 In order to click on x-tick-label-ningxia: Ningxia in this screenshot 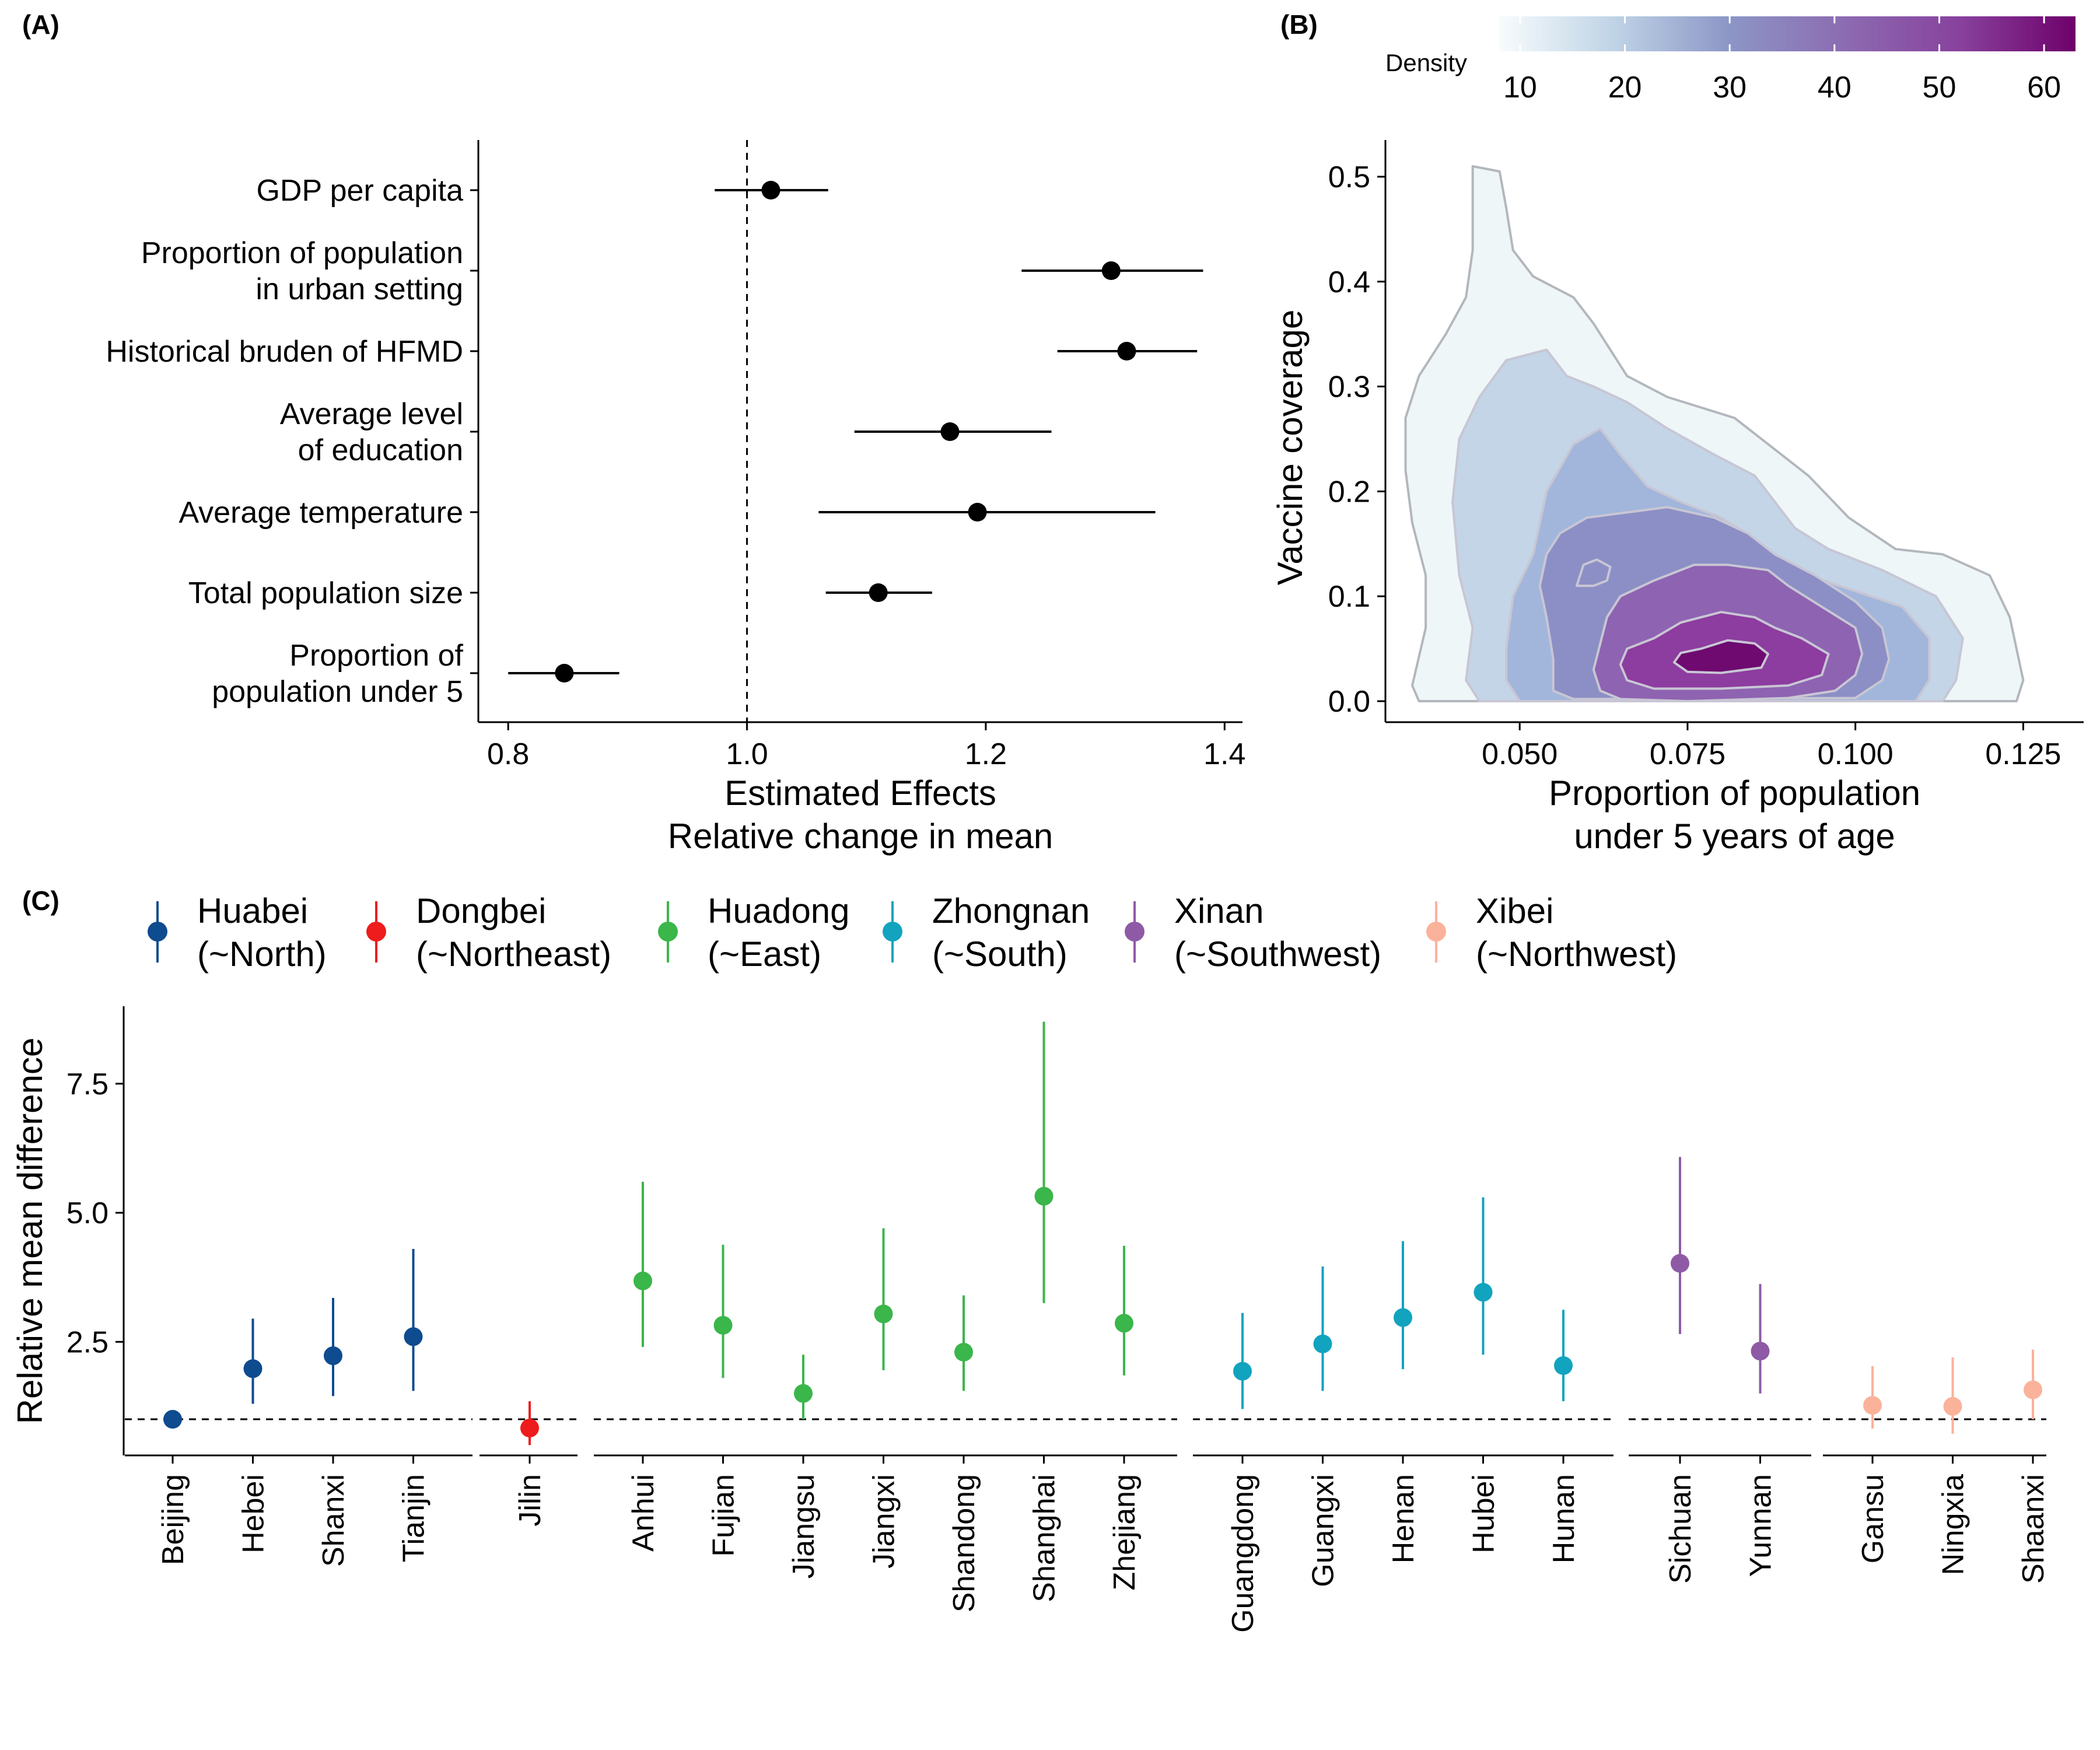, I will do `click(1954, 1524)`.